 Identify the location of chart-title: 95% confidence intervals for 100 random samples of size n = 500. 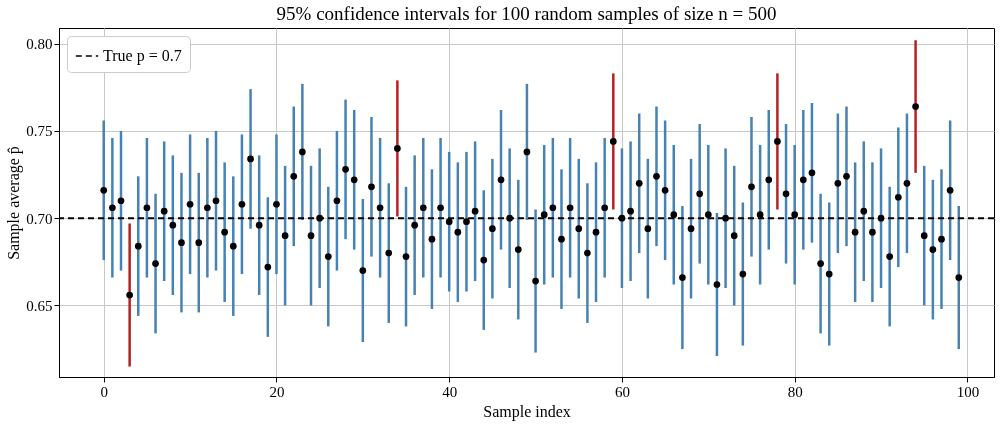
(526, 13).